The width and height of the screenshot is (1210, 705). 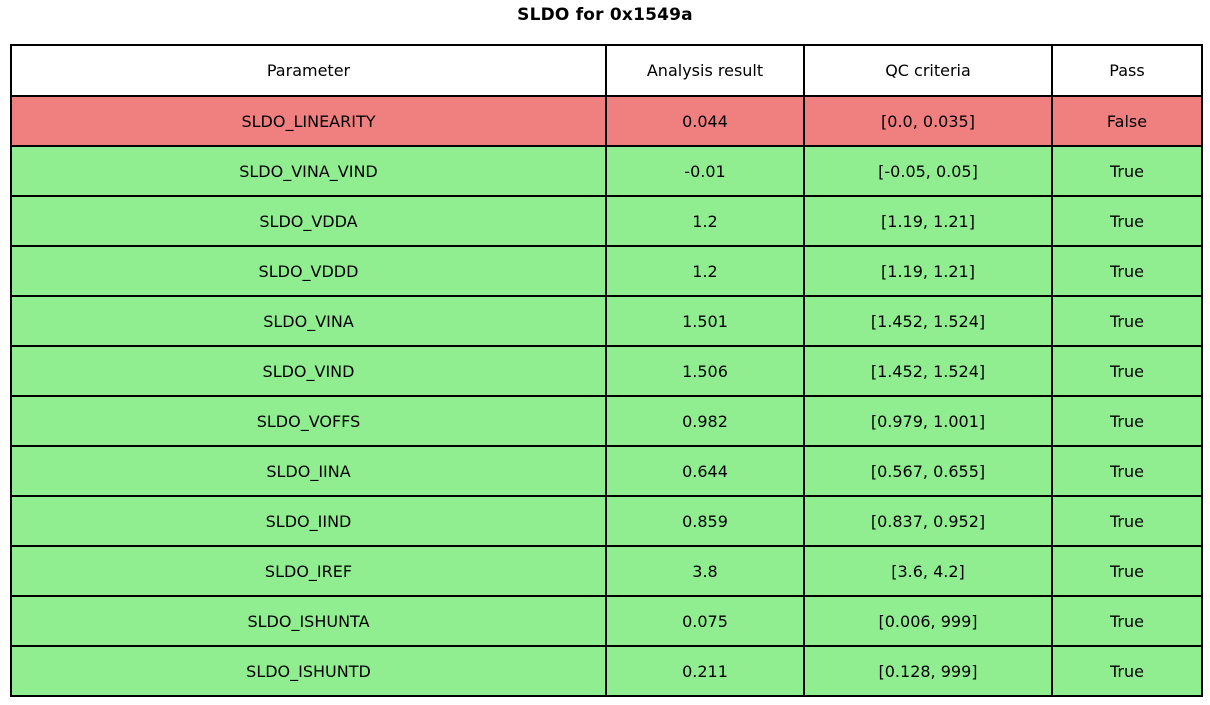 I want to click on cell-parameter: SLDO_IIND, so click(x=308, y=521).